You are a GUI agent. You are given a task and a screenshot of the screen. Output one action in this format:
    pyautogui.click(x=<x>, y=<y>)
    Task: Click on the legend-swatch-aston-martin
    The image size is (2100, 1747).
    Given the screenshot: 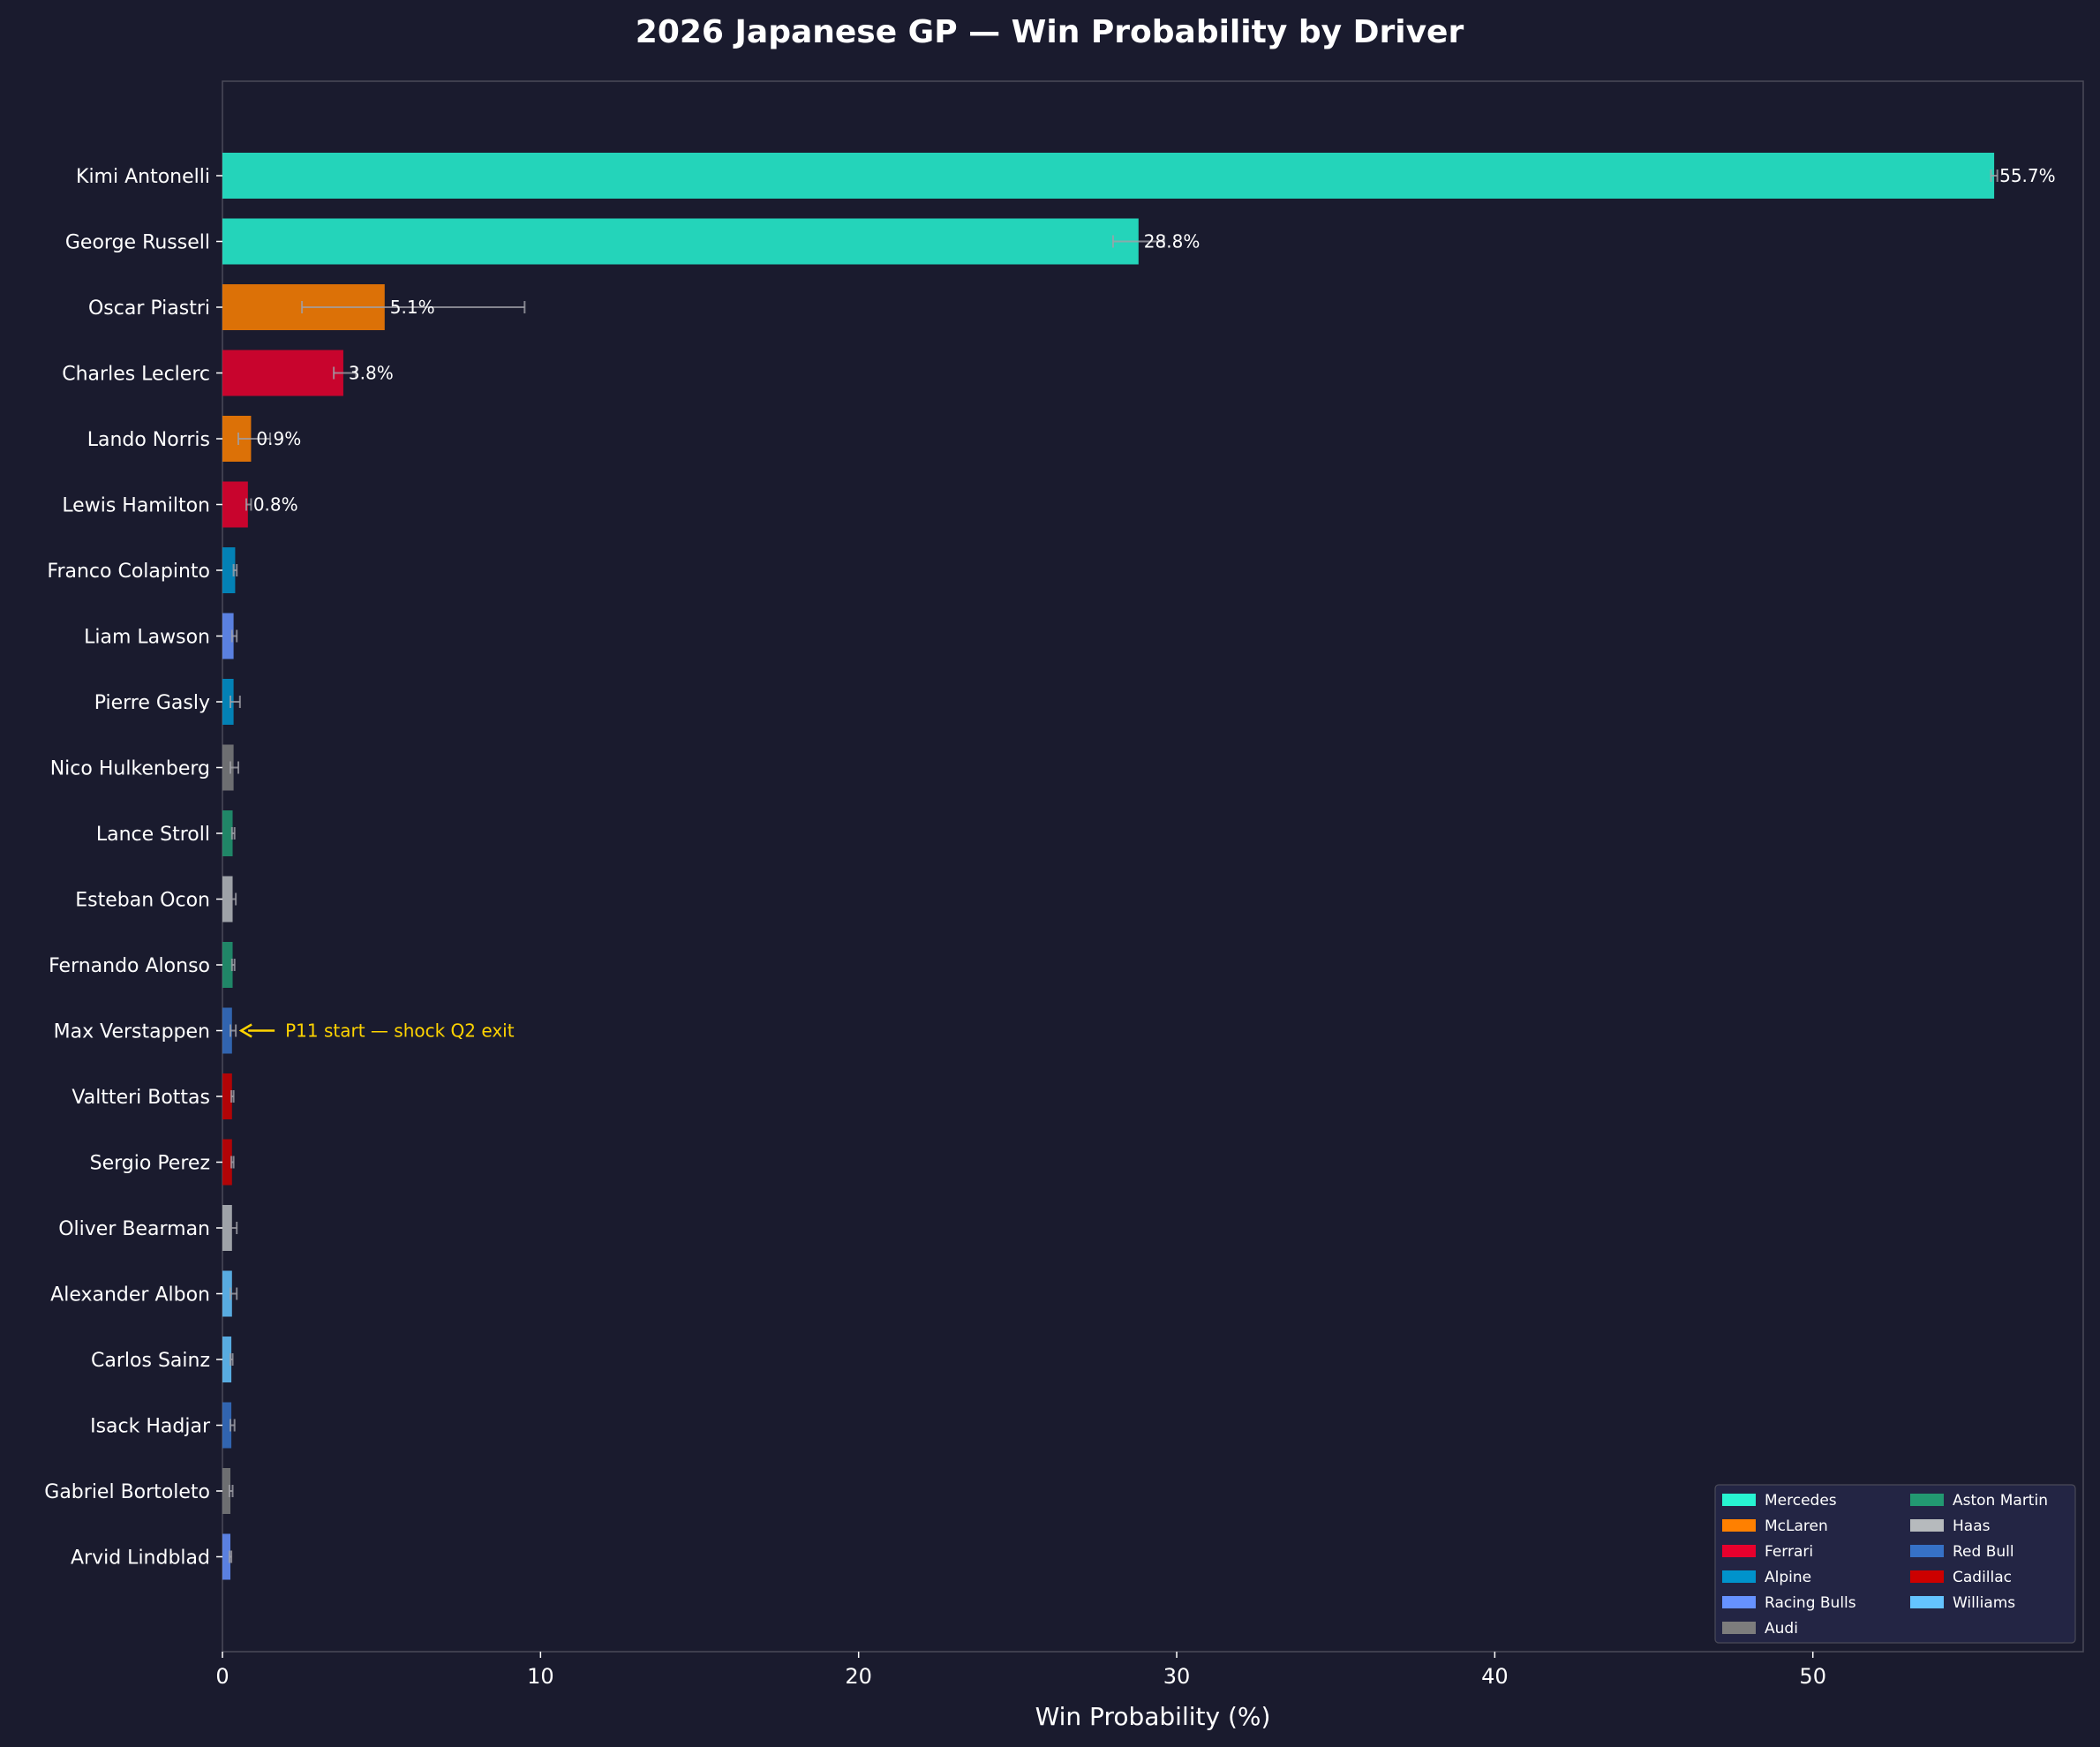 What is the action you would take?
    pyautogui.click(x=1927, y=1500)
    